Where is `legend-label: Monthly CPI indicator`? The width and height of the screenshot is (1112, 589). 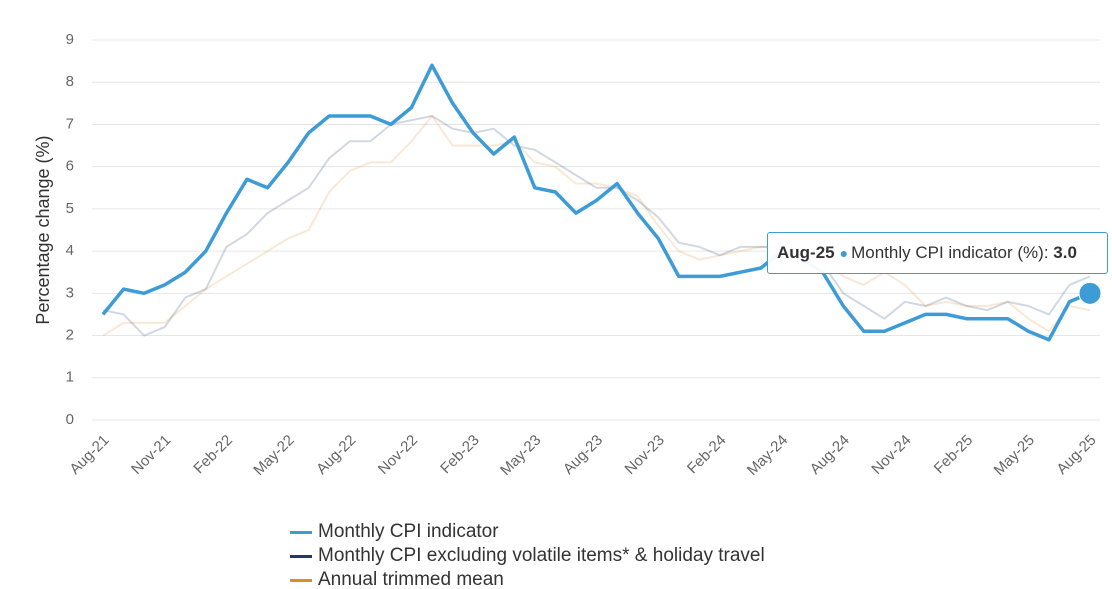
legend-label: Monthly CPI indicator is located at coordinates (408, 531).